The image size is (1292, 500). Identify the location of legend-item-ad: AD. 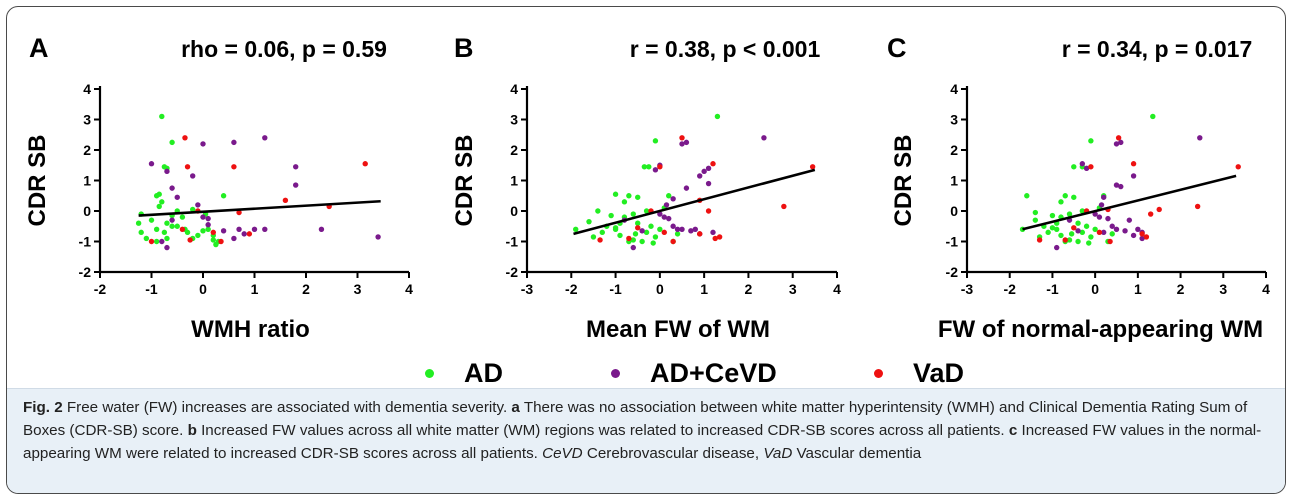
(464, 373).